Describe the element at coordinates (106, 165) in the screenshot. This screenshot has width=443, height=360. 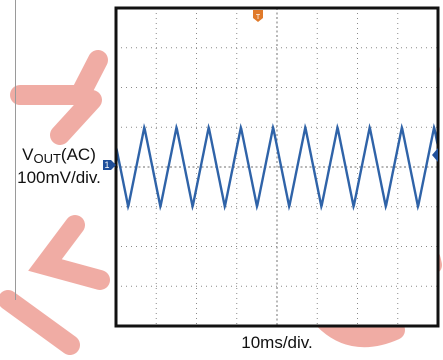
I see `channel-marker-label: 1` at that location.